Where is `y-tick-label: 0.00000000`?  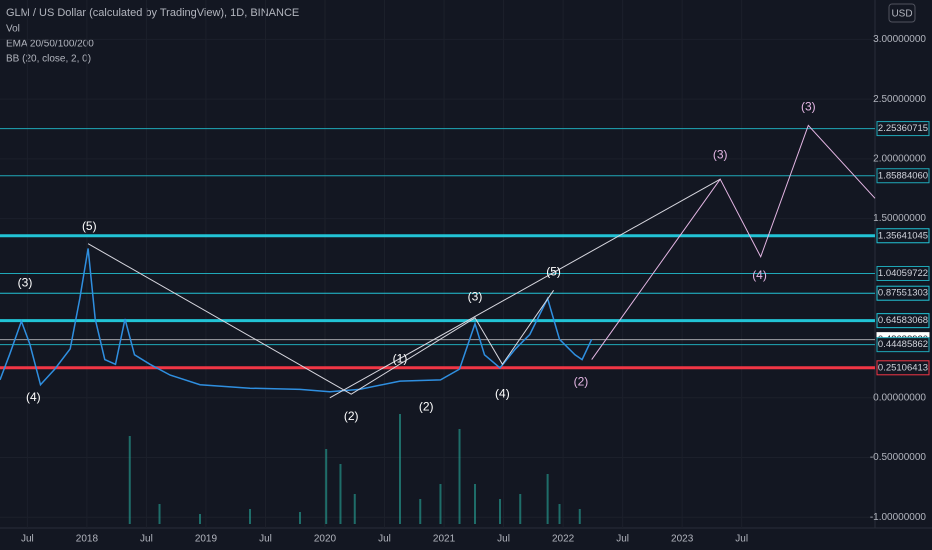
y-tick-label: 0.00000000 is located at coordinates (899, 397).